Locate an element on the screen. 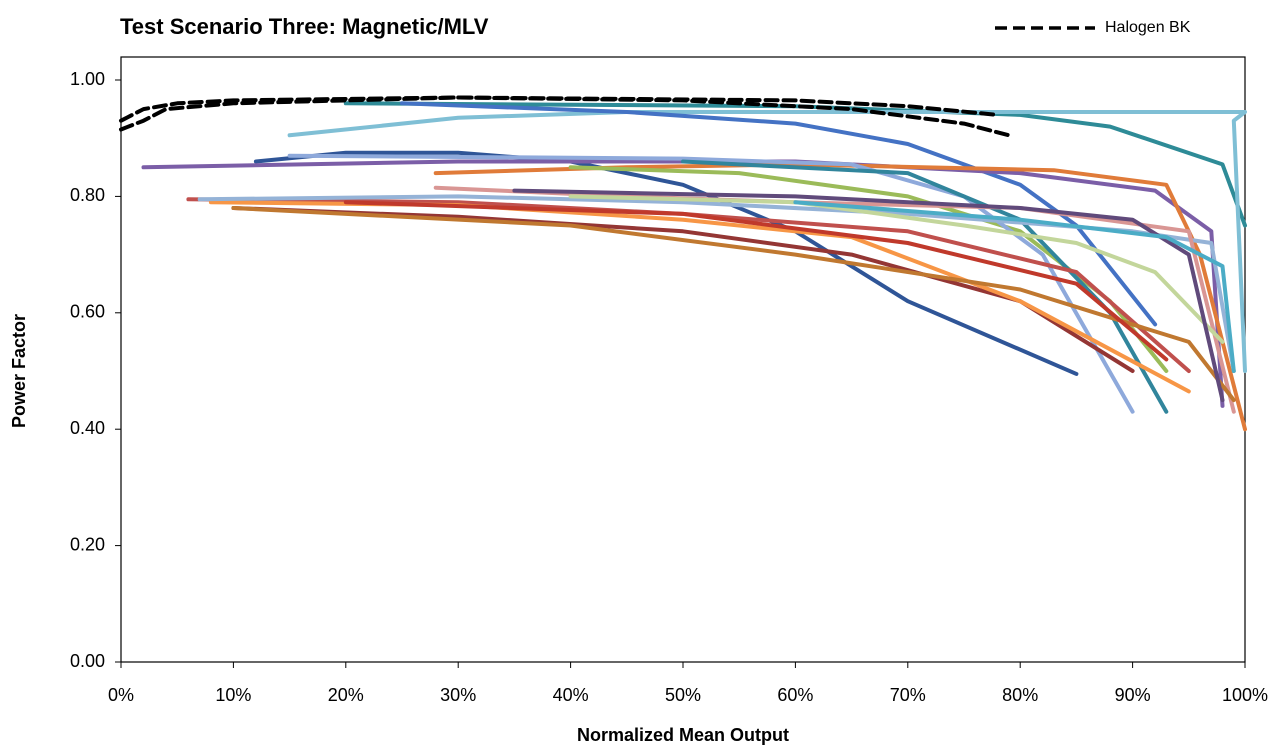 This screenshot has width=1286, height=750. x-tick-label: 20% is located at coordinates (346, 695).